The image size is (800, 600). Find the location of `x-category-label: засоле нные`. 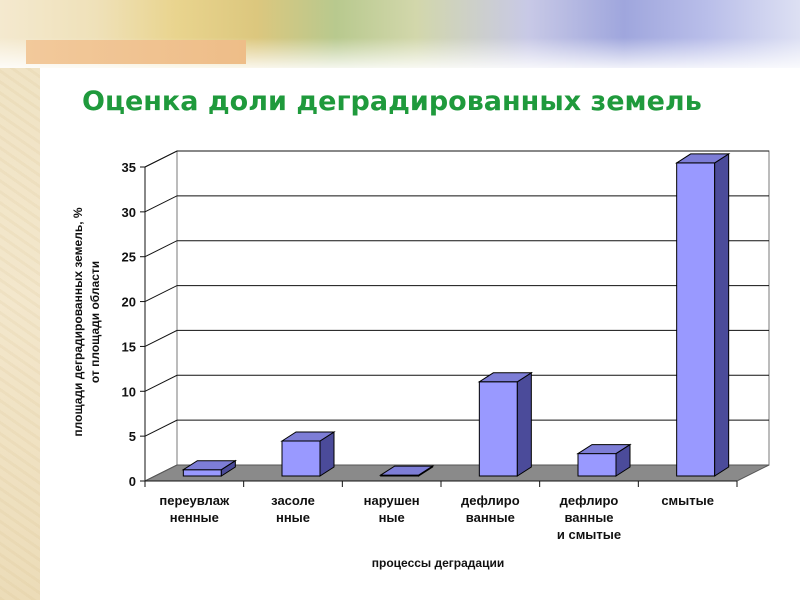

x-category-label: засоле нные is located at coordinates (293, 509).